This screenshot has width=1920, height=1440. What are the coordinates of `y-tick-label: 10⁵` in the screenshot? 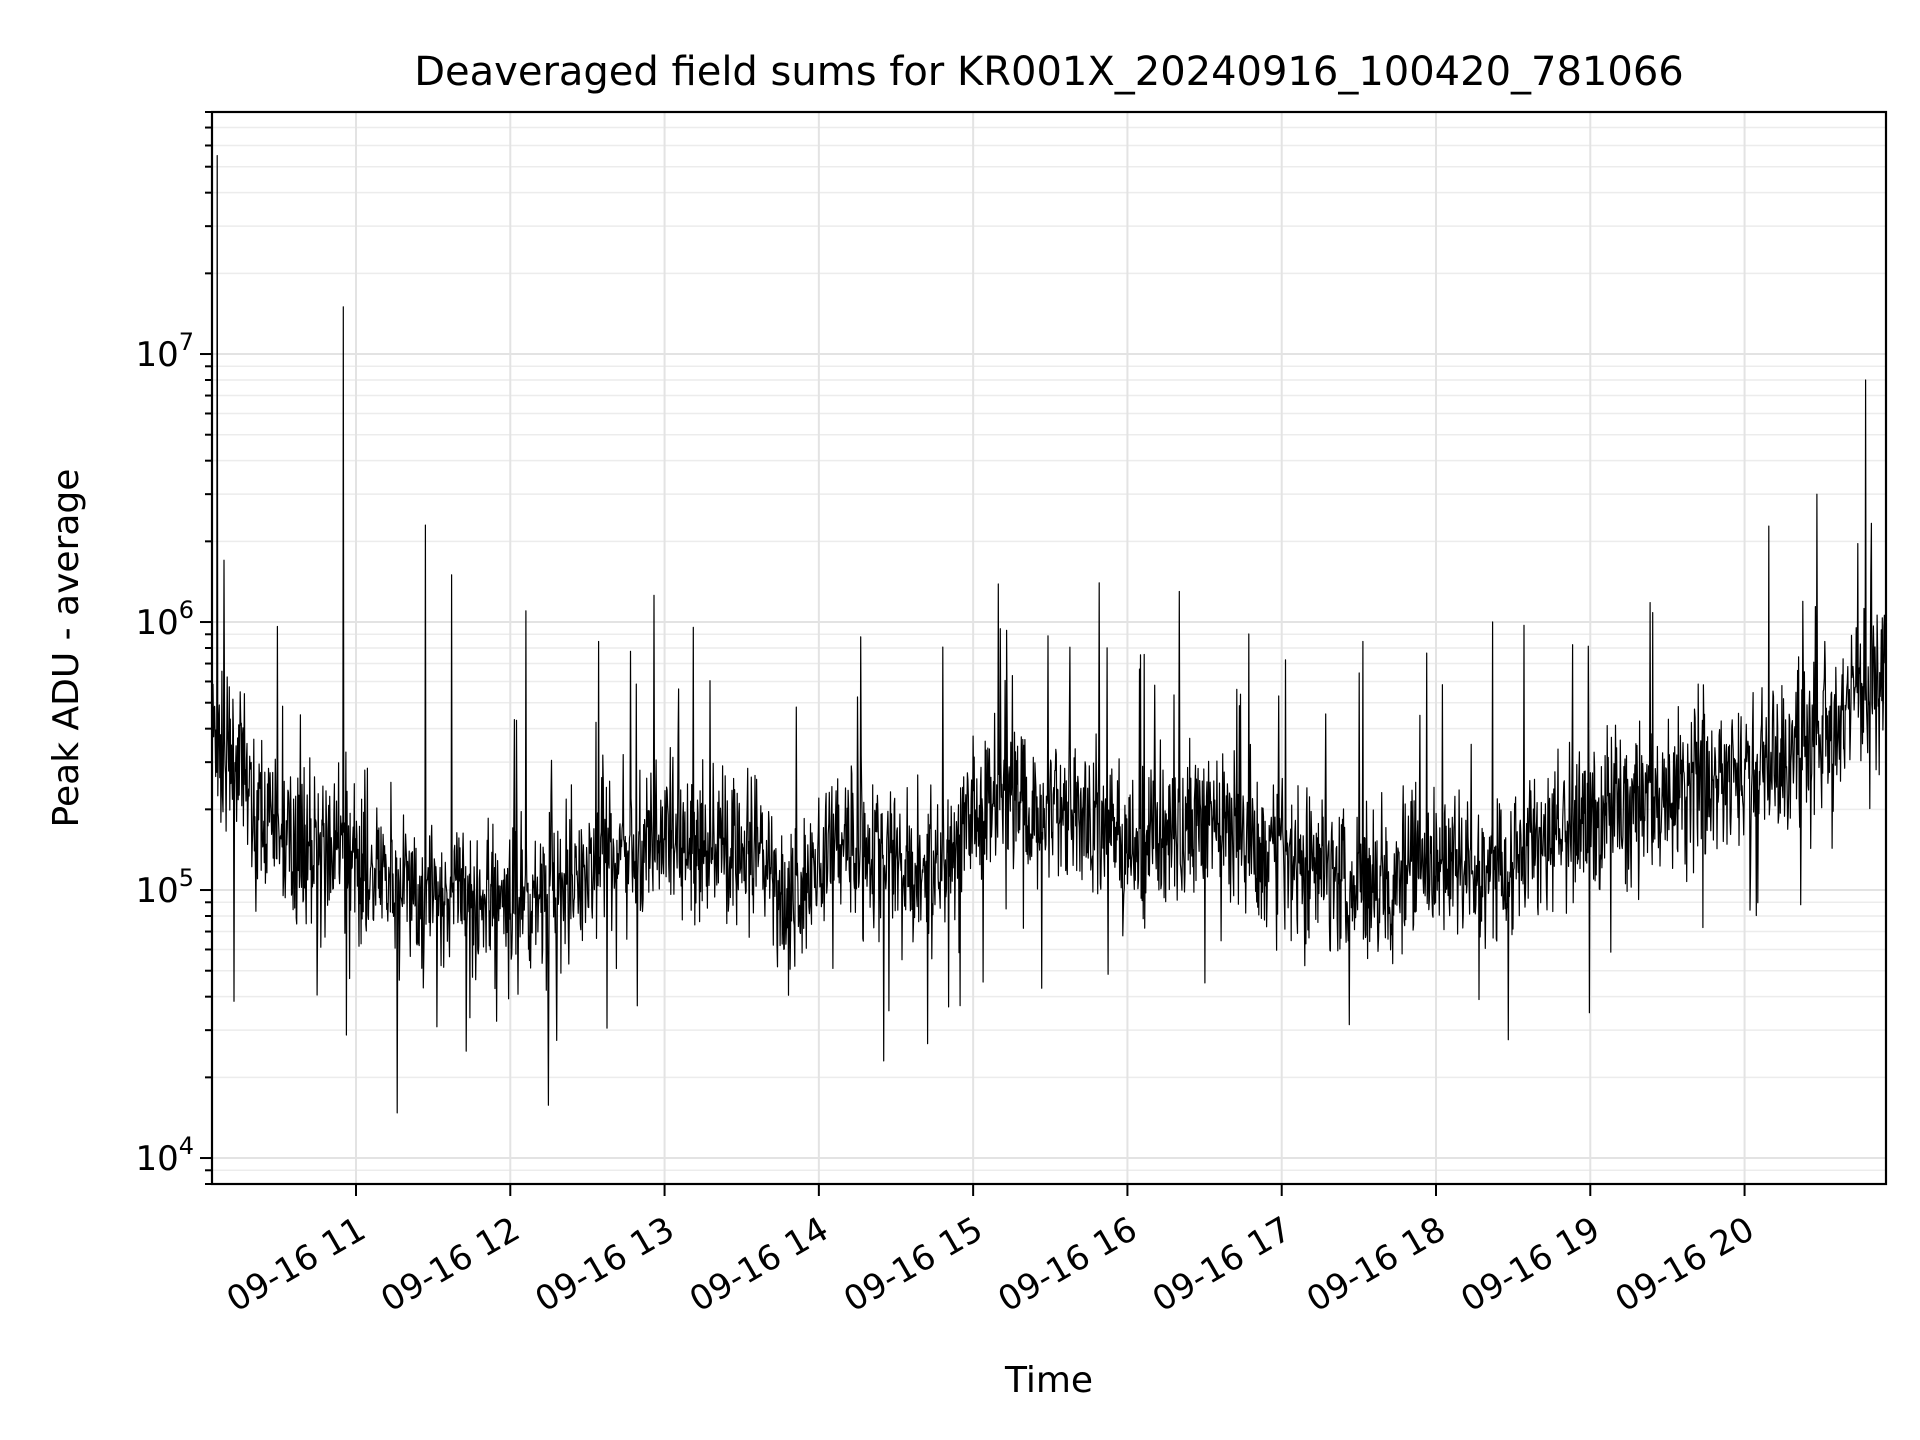 It's located at (164, 887).